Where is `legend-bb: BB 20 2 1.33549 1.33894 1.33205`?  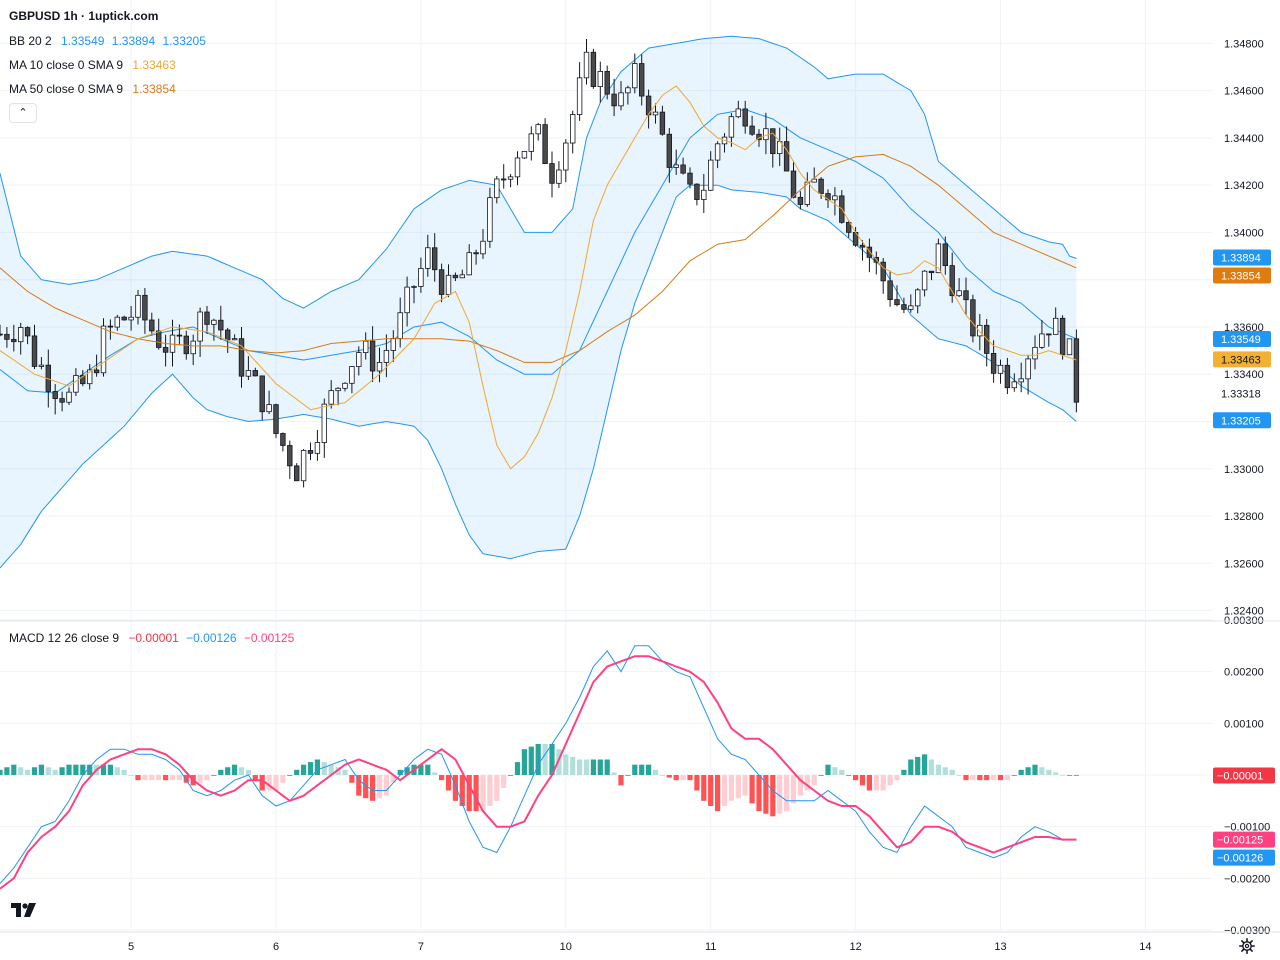 legend-bb: BB 20 2 1.33549 1.33894 1.33205 is located at coordinates (109, 41).